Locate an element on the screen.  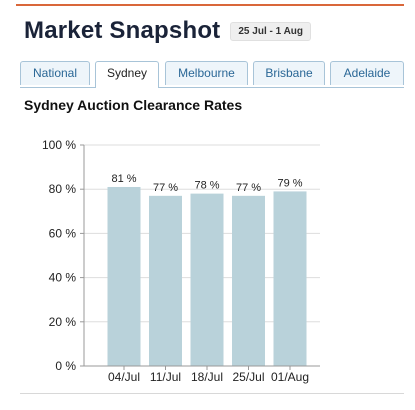
header-accent-rule is located at coordinates (210, 5).